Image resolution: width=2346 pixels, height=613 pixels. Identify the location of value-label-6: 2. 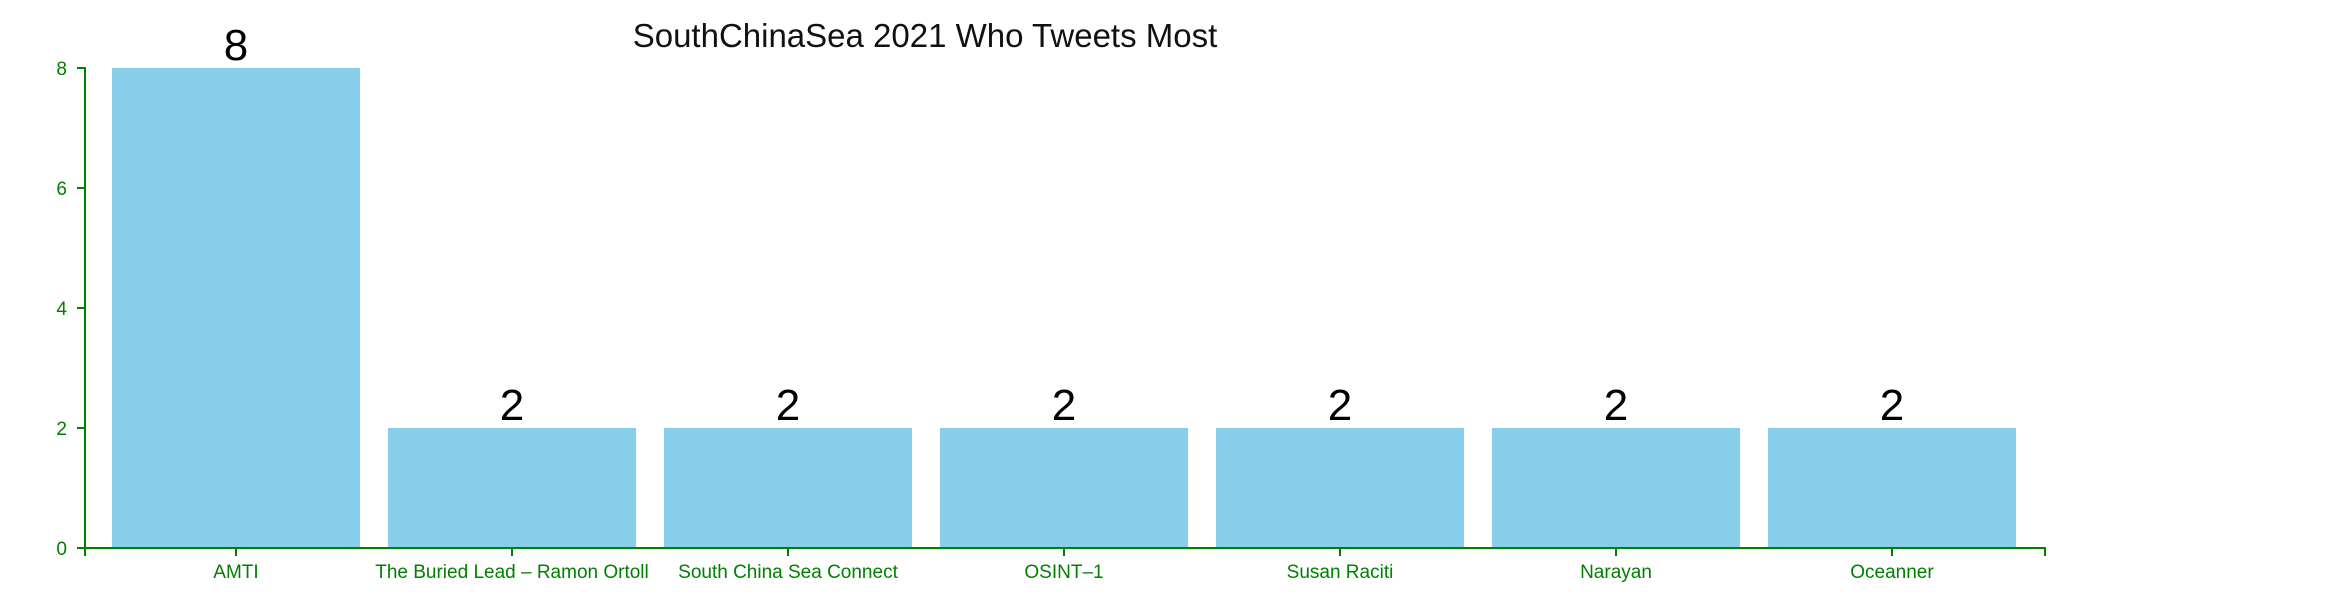
(1892, 405).